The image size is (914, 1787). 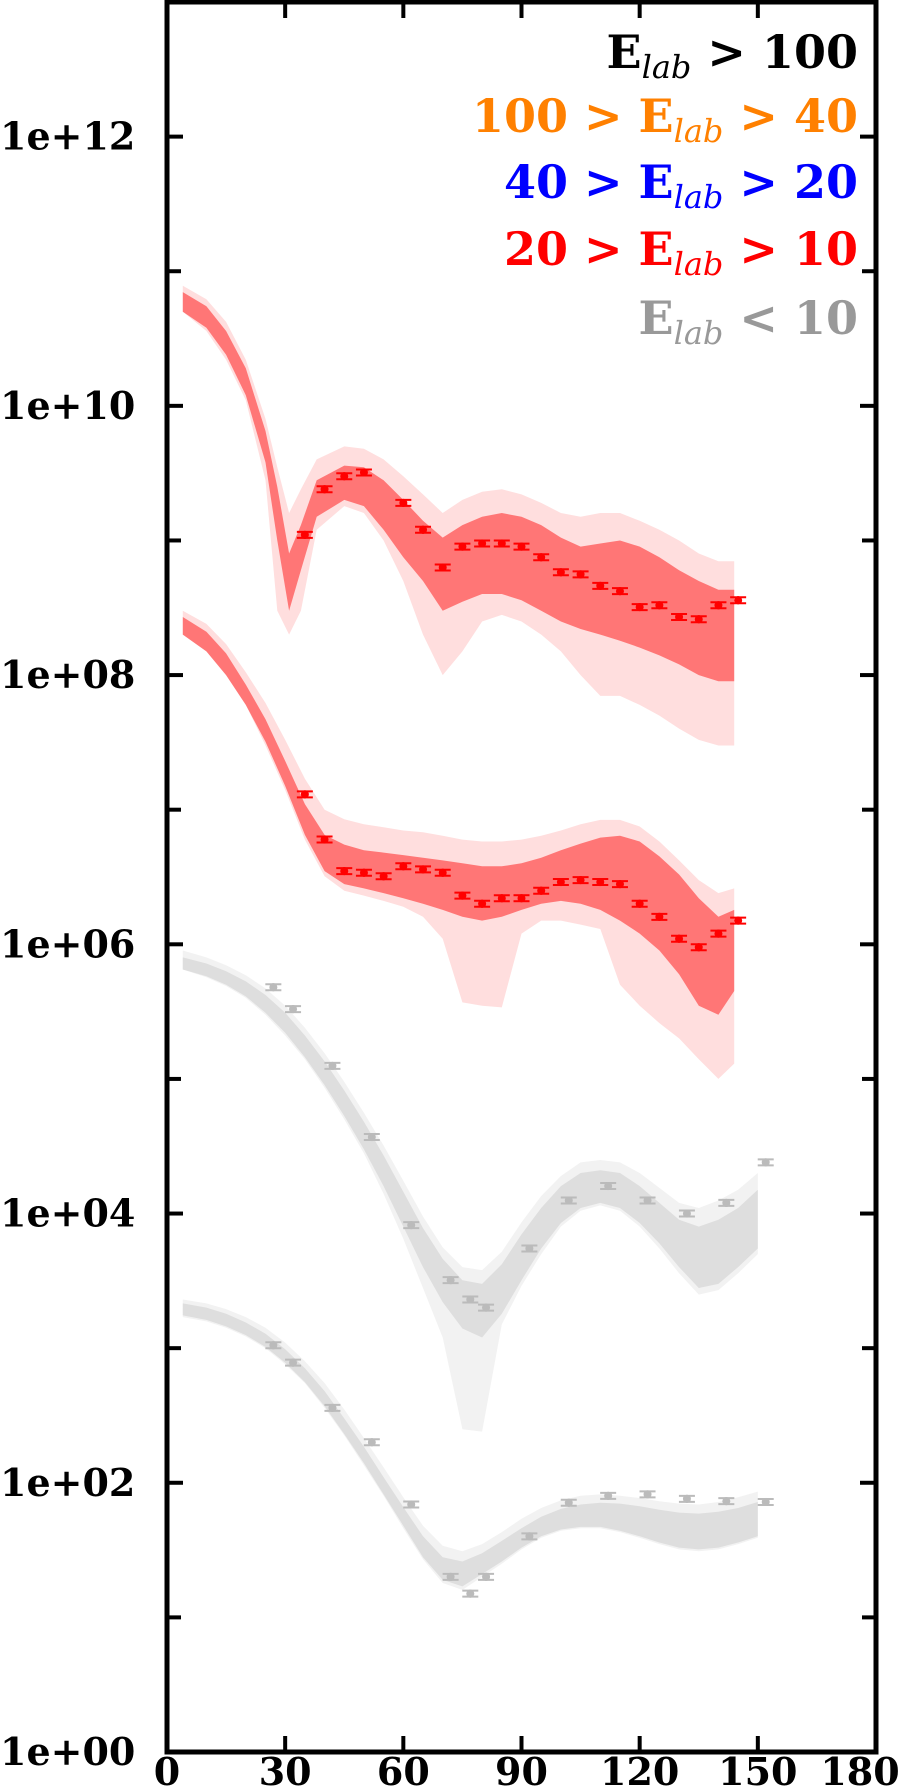 I want to click on x-tick-label: 180, so click(x=859, y=1768).